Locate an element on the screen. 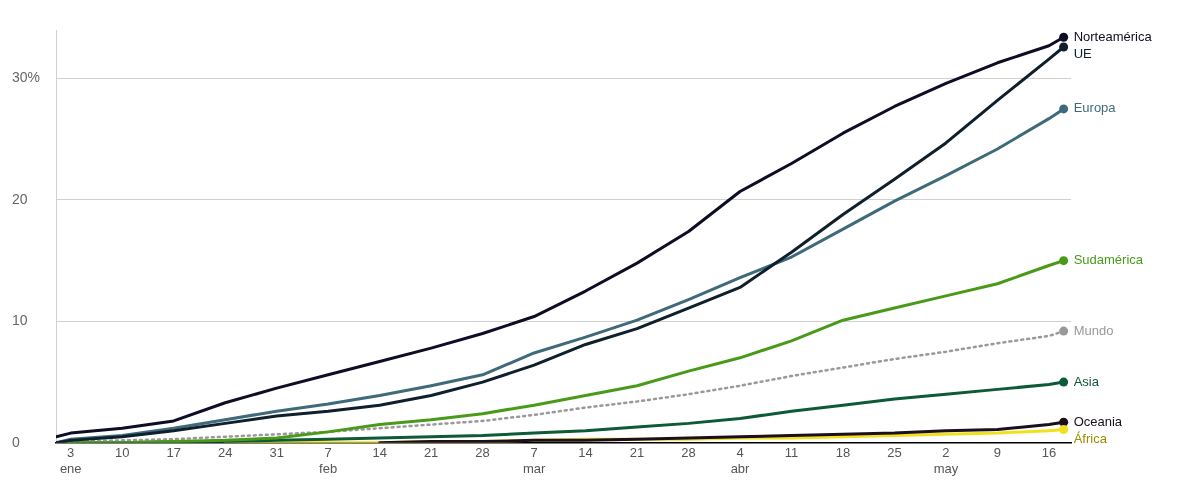  x-tick-label: 7 feb is located at coordinates (328, 460).